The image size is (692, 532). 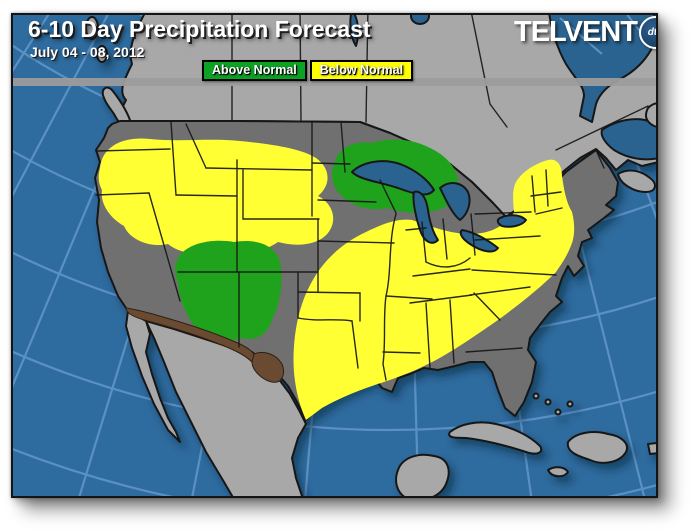 What do you see at coordinates (597, 447) in the screenshot?
I see `hispaniola` at bounding box center [597, 447].